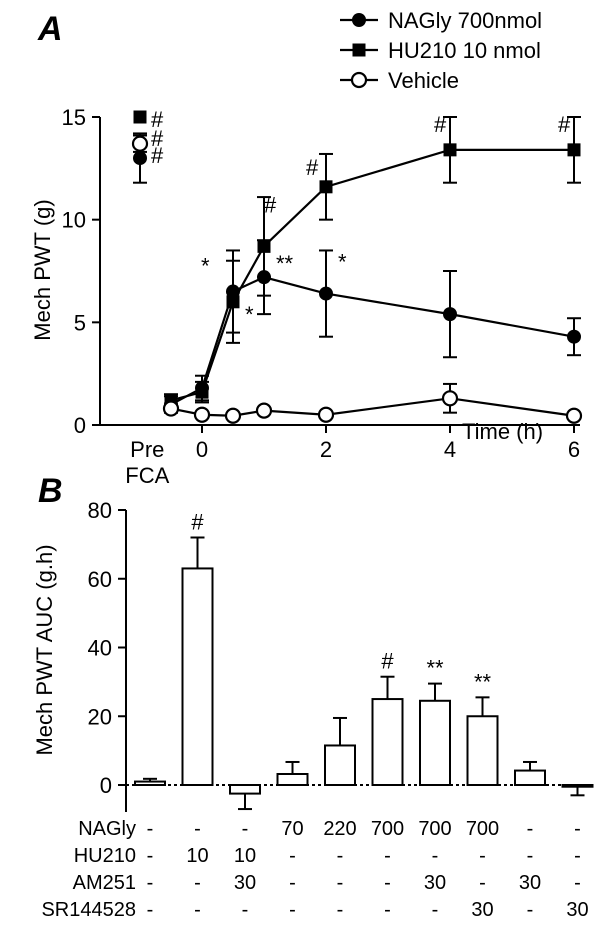  What do you see at coordinates (50, 491) in the screenshot?
I see `panel-b-letter: B` at bounding box center [50, 491].